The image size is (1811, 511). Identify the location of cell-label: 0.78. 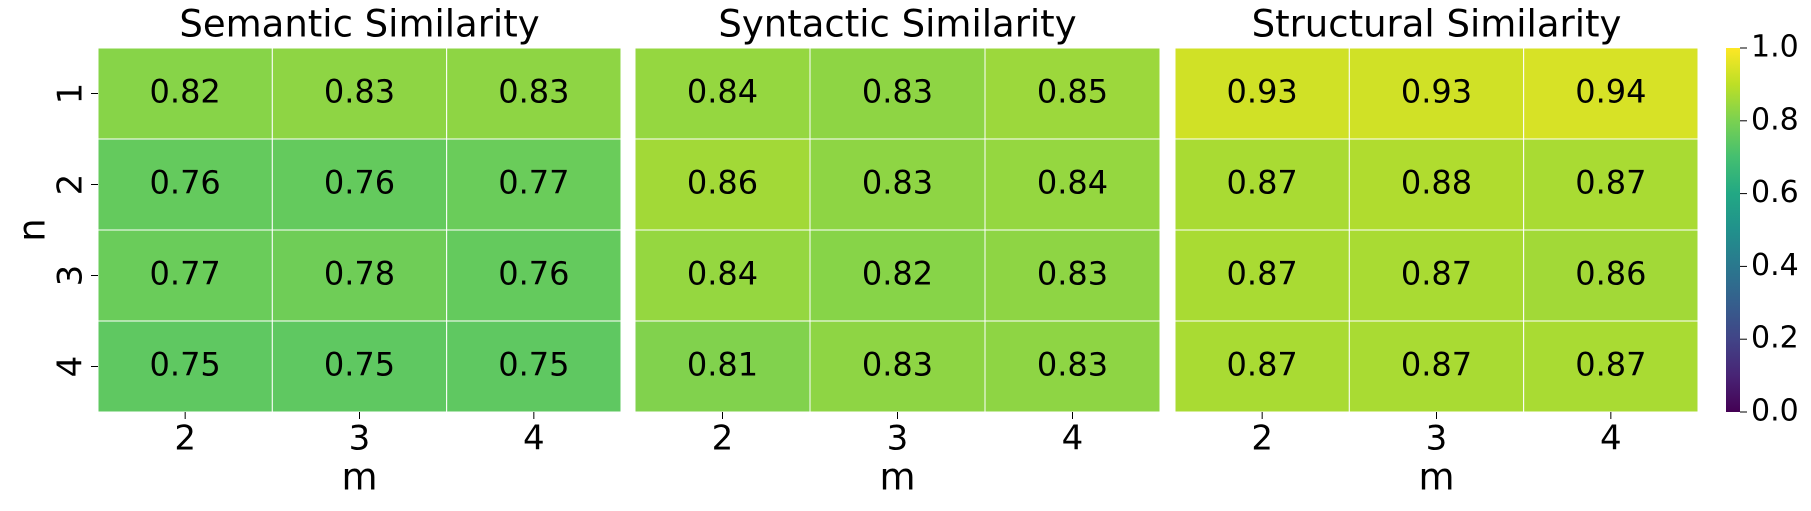
(359, 274).